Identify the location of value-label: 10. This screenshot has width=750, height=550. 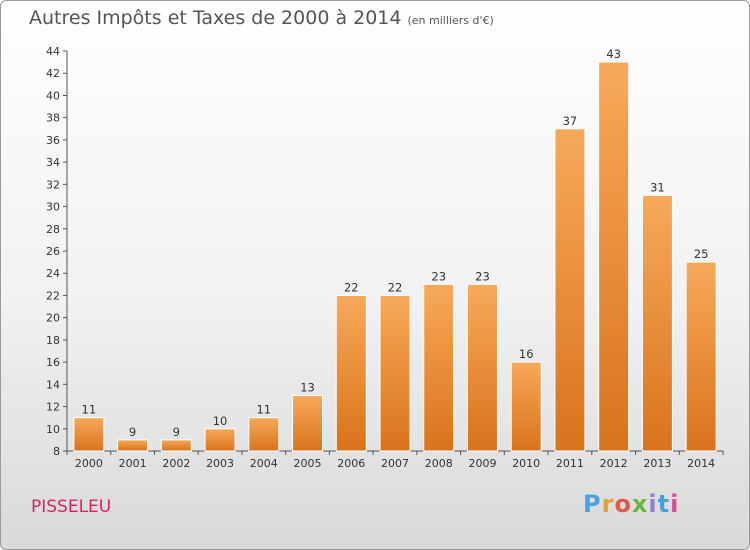
(220, 421).